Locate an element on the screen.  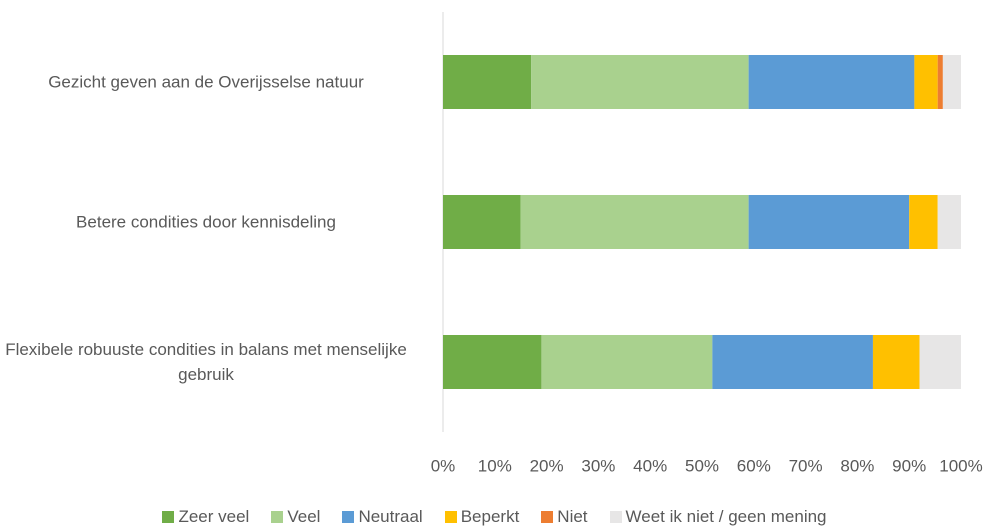
legend-item: Zeer veel is located at coordinates (205, 517).